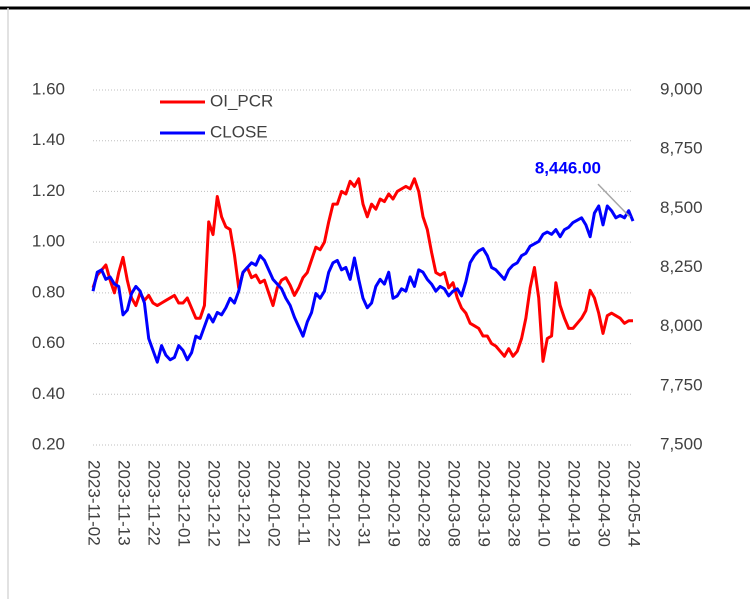 Image resolution: width=750 pixels, height=599 pixels. I want to click on x-tick-label: 2024-01-11, so click(304, 503).